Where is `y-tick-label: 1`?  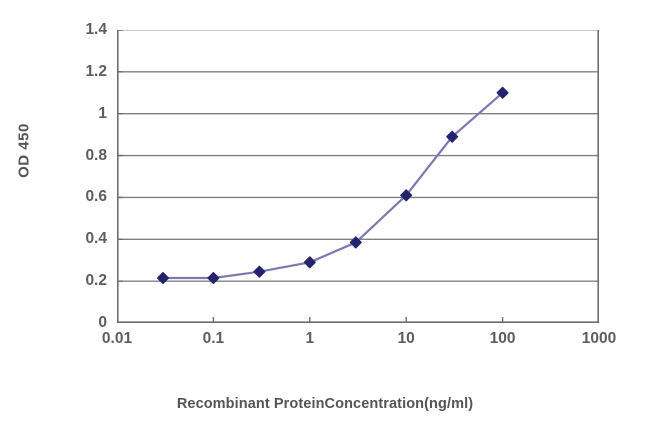 y-tick-label: 1 is located at coordinates (102, 113).